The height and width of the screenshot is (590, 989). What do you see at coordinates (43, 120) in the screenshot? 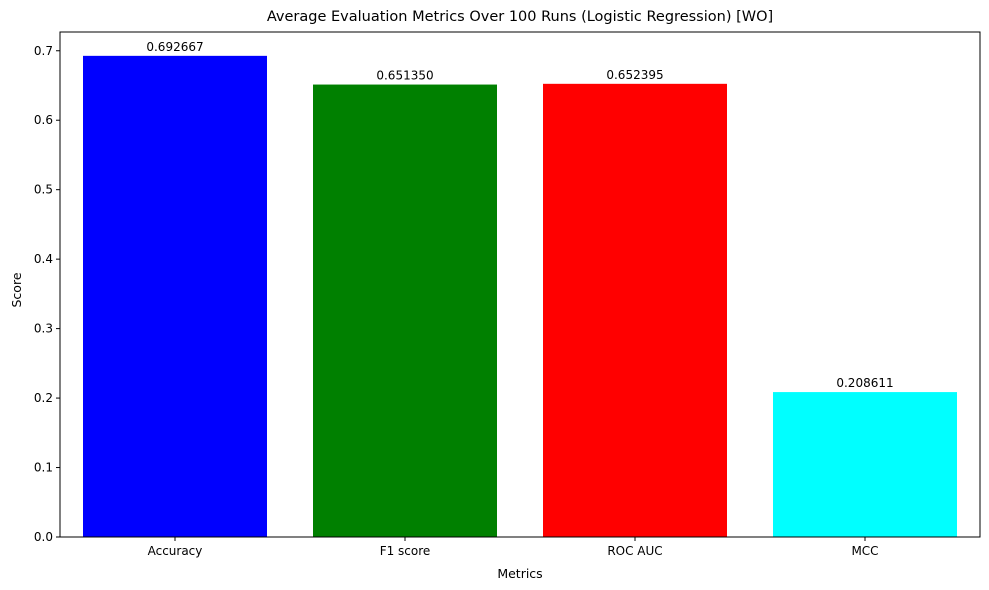
I see `y-tick-label: 0.6` at bounding box center [43, 120].